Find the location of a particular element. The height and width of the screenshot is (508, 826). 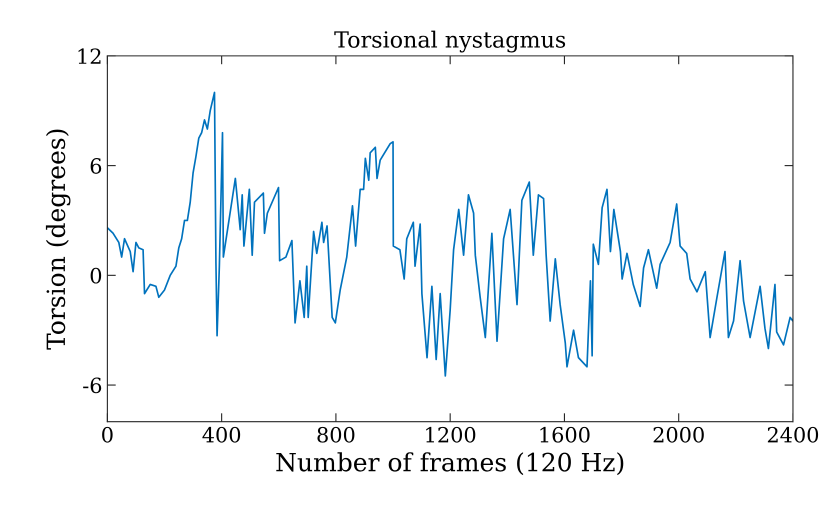

x-tick-label: 1200 is located at coordinates (451, 434).